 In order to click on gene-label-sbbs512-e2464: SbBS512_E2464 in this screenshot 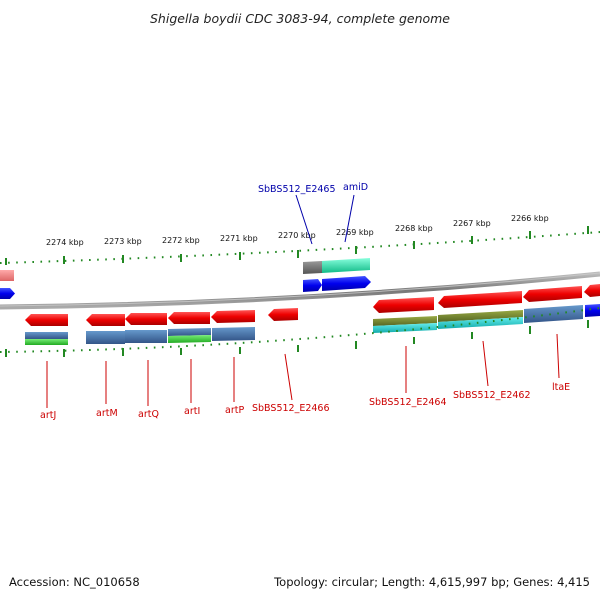, I will do `click(408, 402)`.